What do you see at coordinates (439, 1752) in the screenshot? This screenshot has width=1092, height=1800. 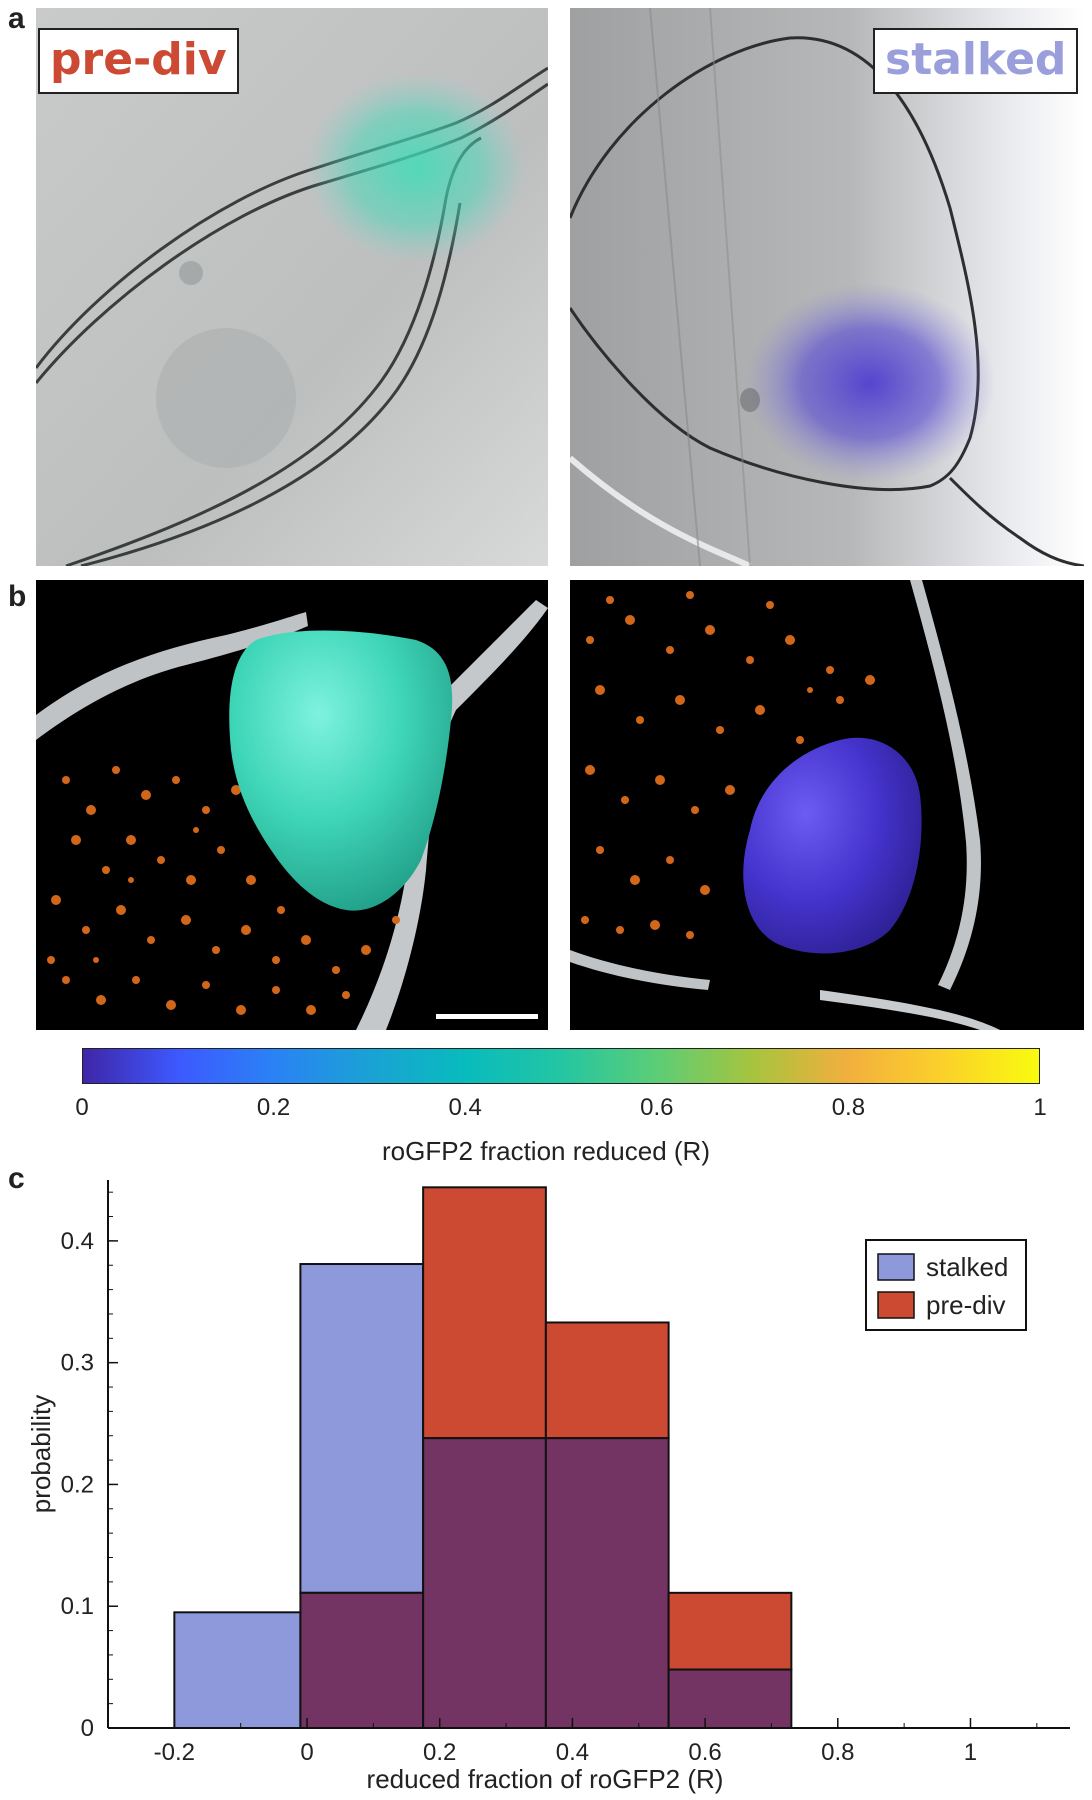 I see `x-tick-label: 0.2` at bounding box center [439, 1752].